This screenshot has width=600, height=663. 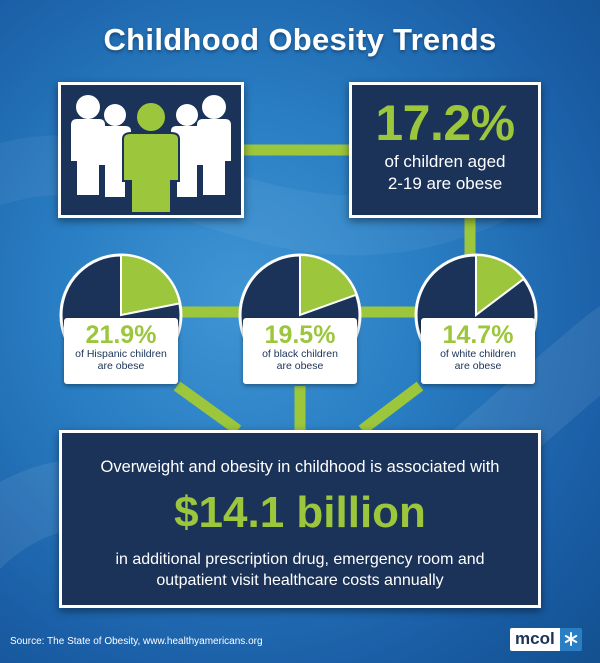 What do you see at coordinates (300, 335) in the screenshot?
I see `black-percentage: 19.5%` at bounding box center [300, 335].